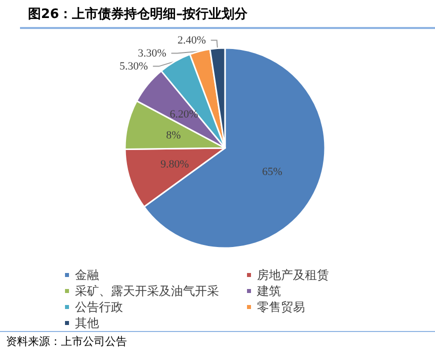  What do you see at coordinates (293, 275) in the screenshot?
I see `legend-label: 房地产及租赁` at bounding box center [293, 275].